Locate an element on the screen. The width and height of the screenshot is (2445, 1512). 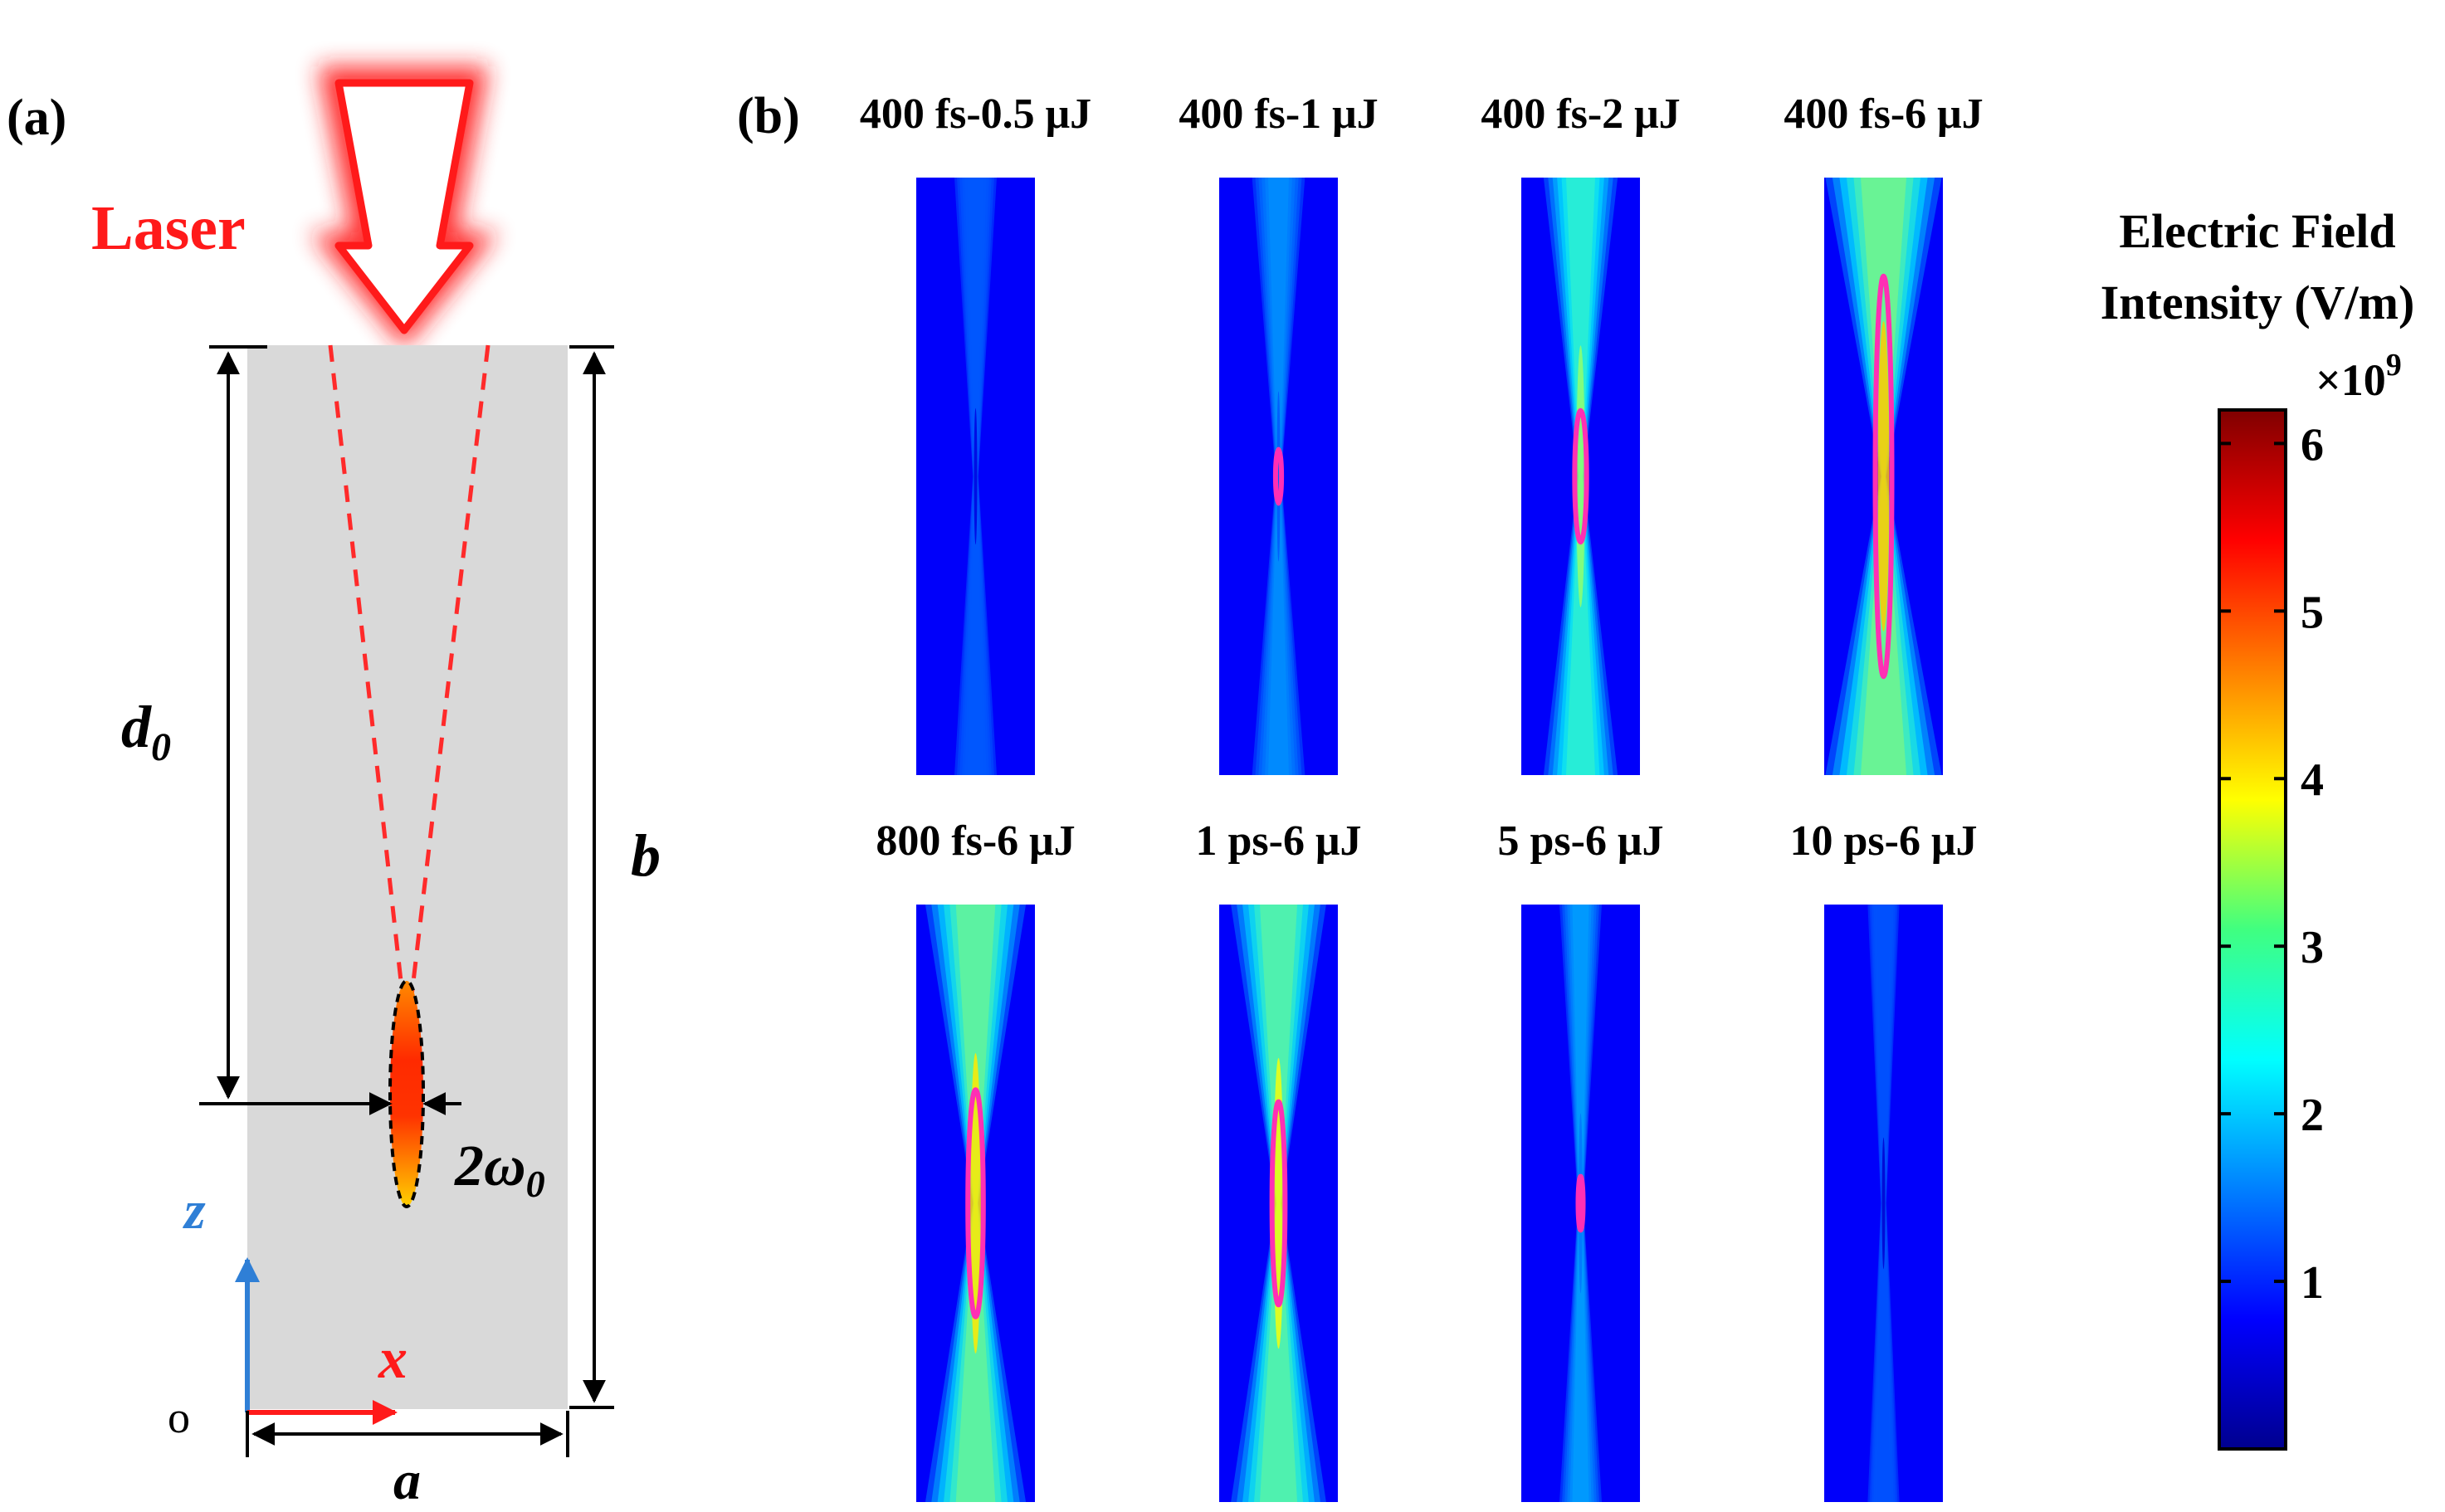
colorbar-title-line1: Electric Field is located at coordinates (2257, 231).